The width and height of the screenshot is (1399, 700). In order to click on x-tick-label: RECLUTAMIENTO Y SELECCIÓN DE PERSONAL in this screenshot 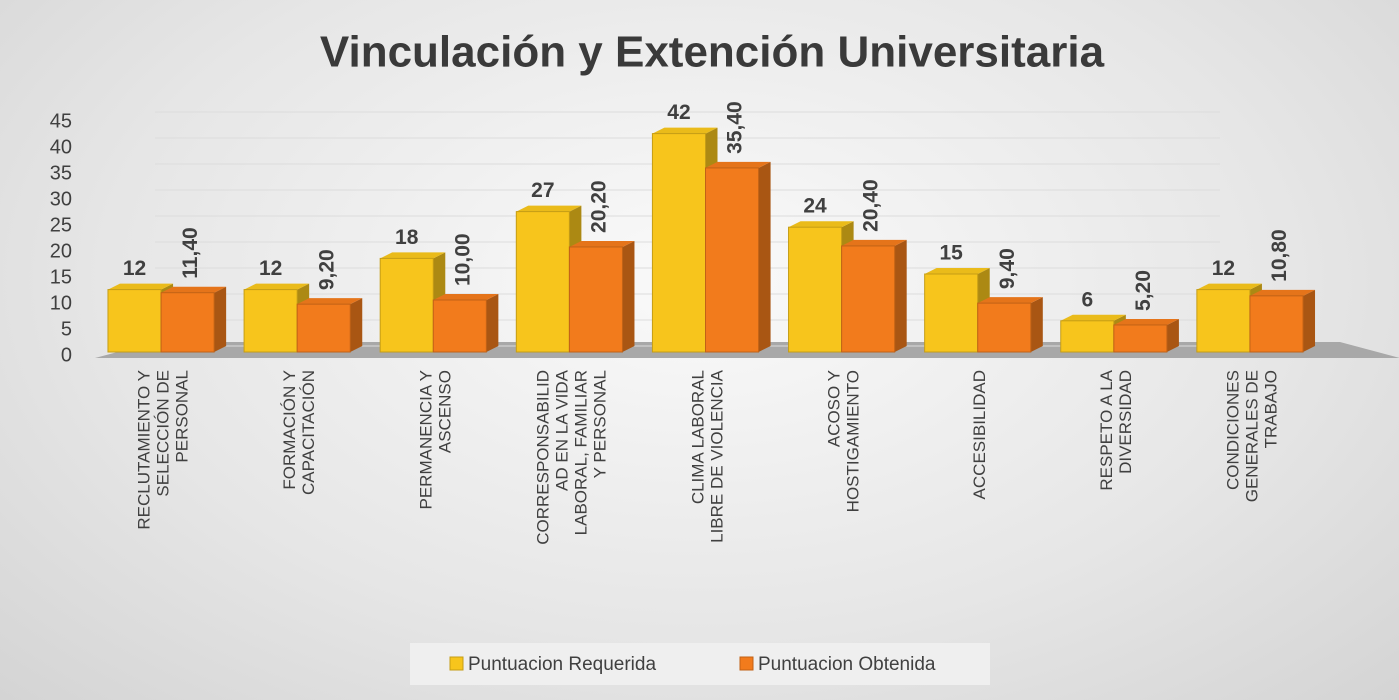, I will do `click(163, 450)`.